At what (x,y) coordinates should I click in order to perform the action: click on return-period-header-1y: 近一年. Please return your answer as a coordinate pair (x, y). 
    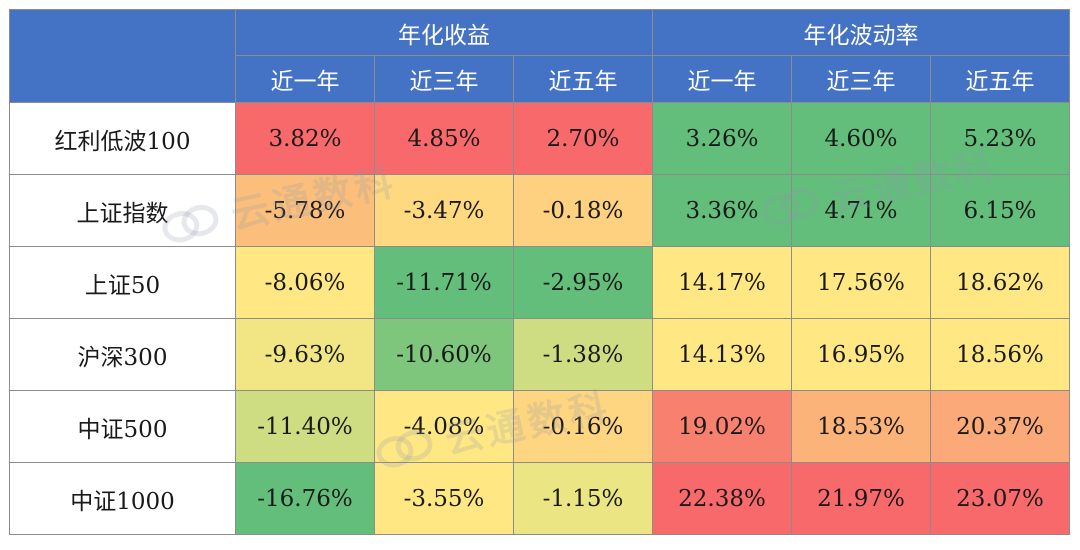
    Looking at the image, I should click on (305, 79).